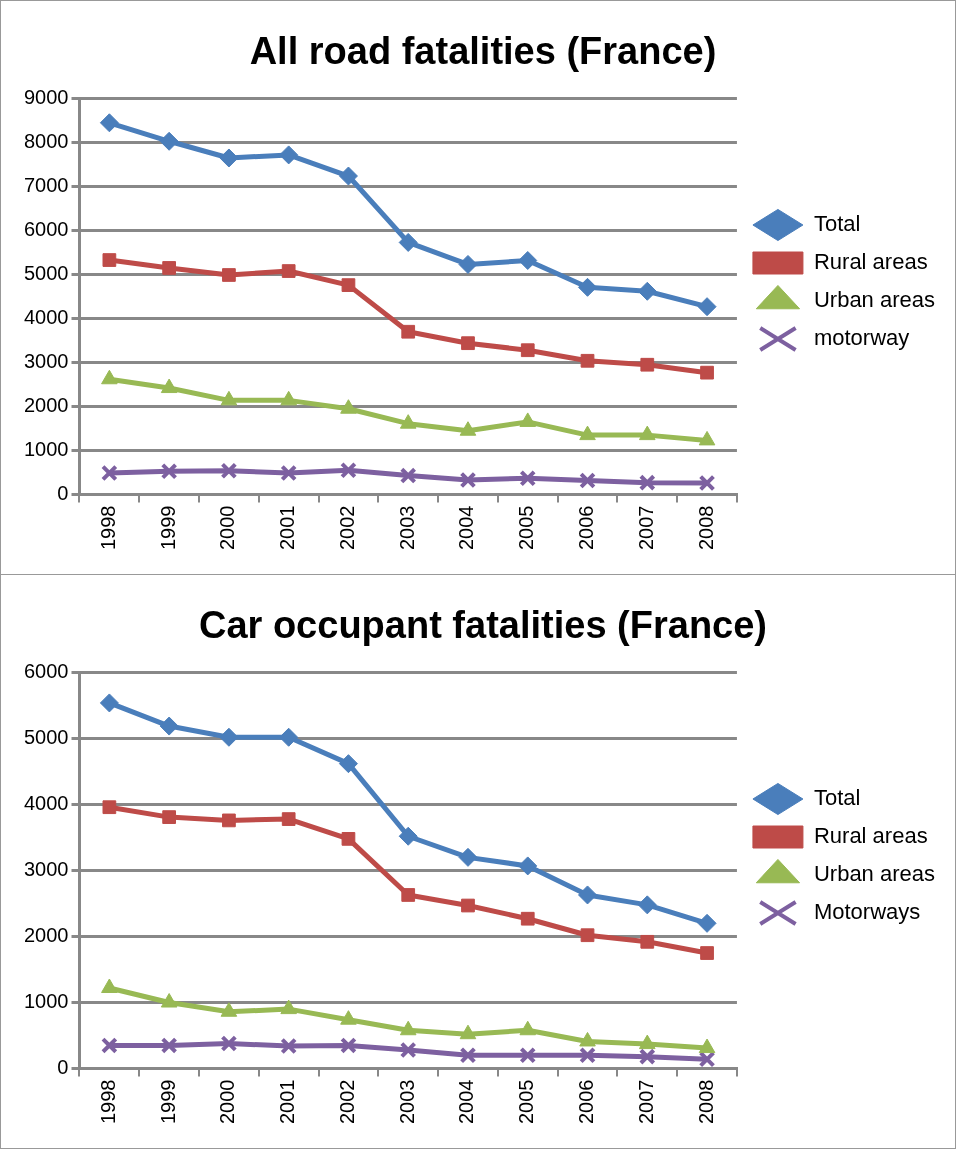  What do you see at coordinates (46, 671) in the screenshot?
I see `y-tick-label: 6000` at bounding box center [46, 671].